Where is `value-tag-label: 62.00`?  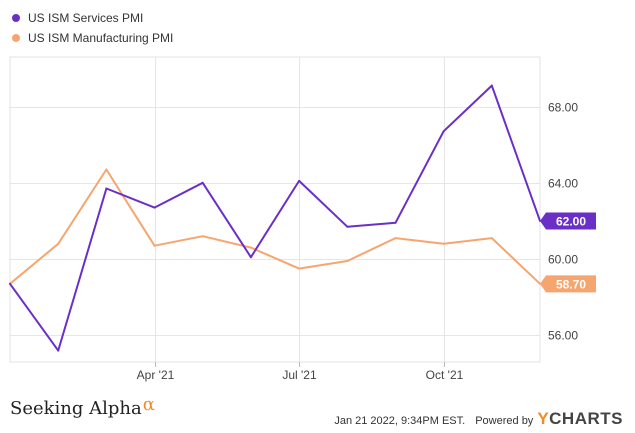 value-tag-label: 62.00 is located at coordinates (571, 221).